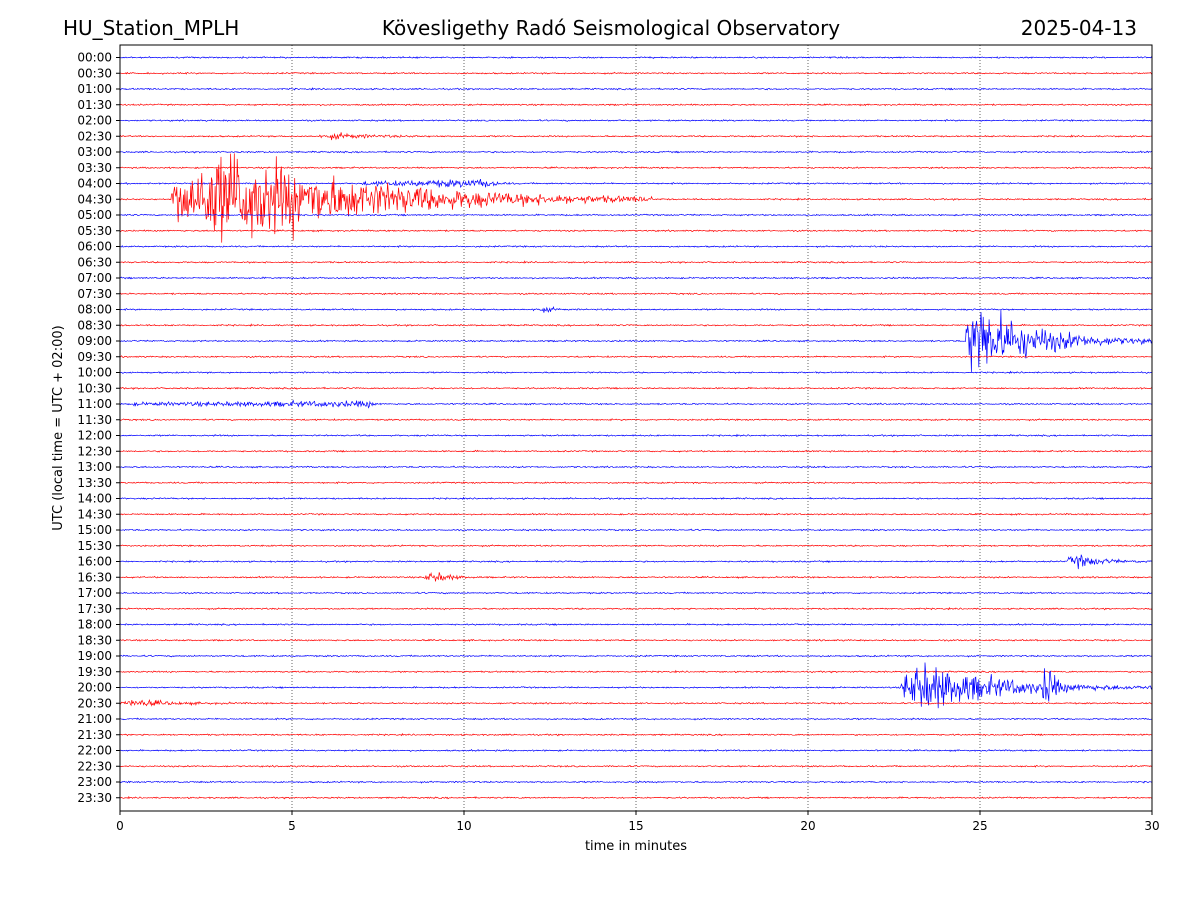  I want to click on x-tick-label: 15, so click(635, 826).